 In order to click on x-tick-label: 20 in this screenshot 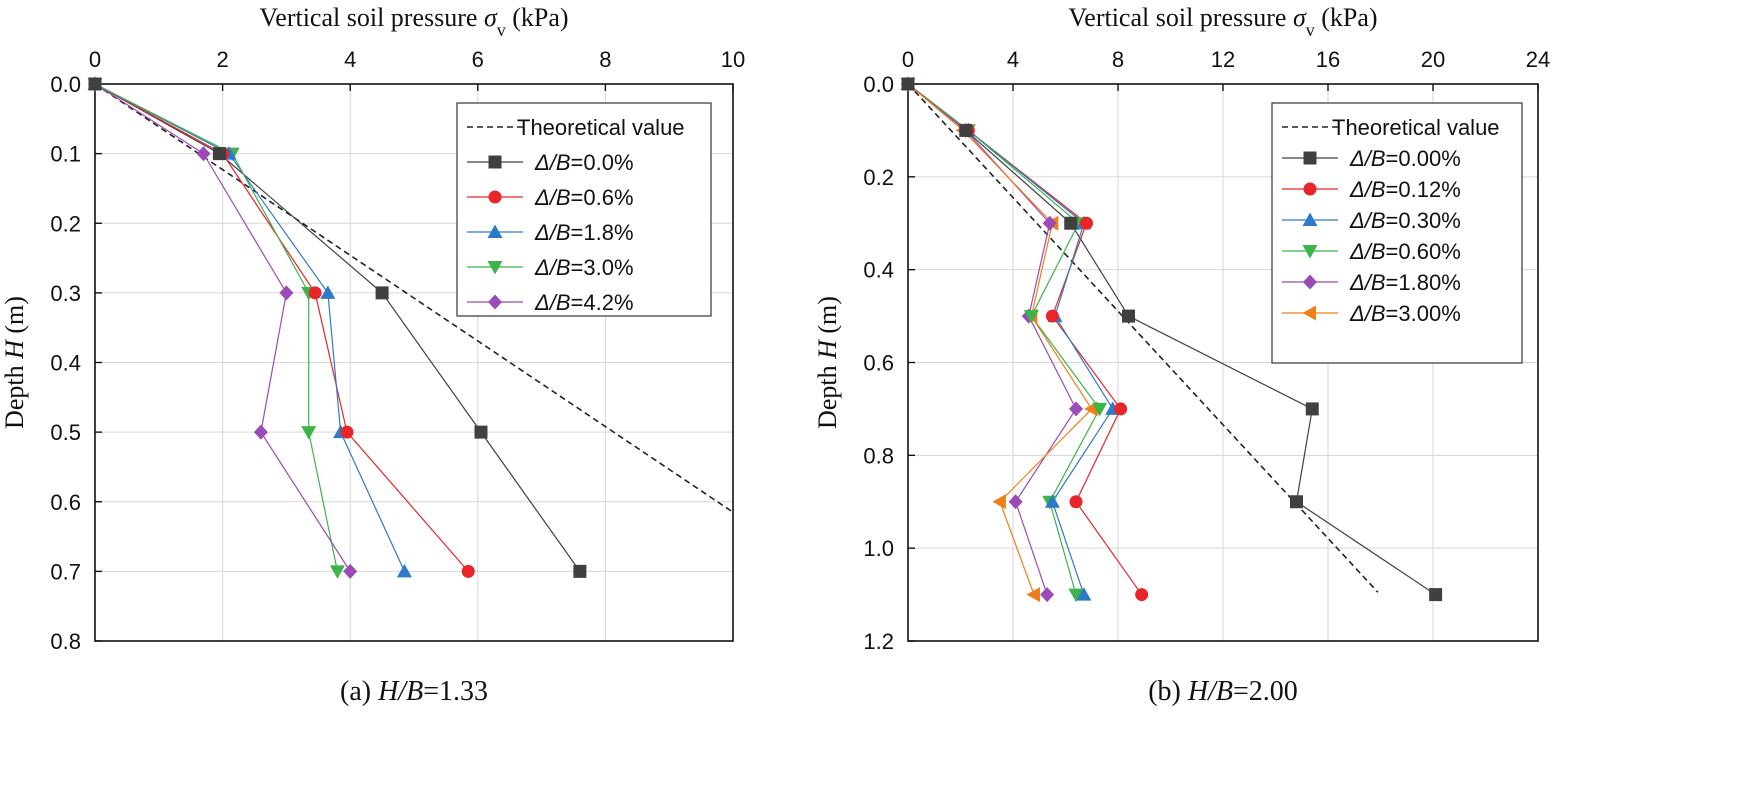, I will do `click(1433, 59)`.